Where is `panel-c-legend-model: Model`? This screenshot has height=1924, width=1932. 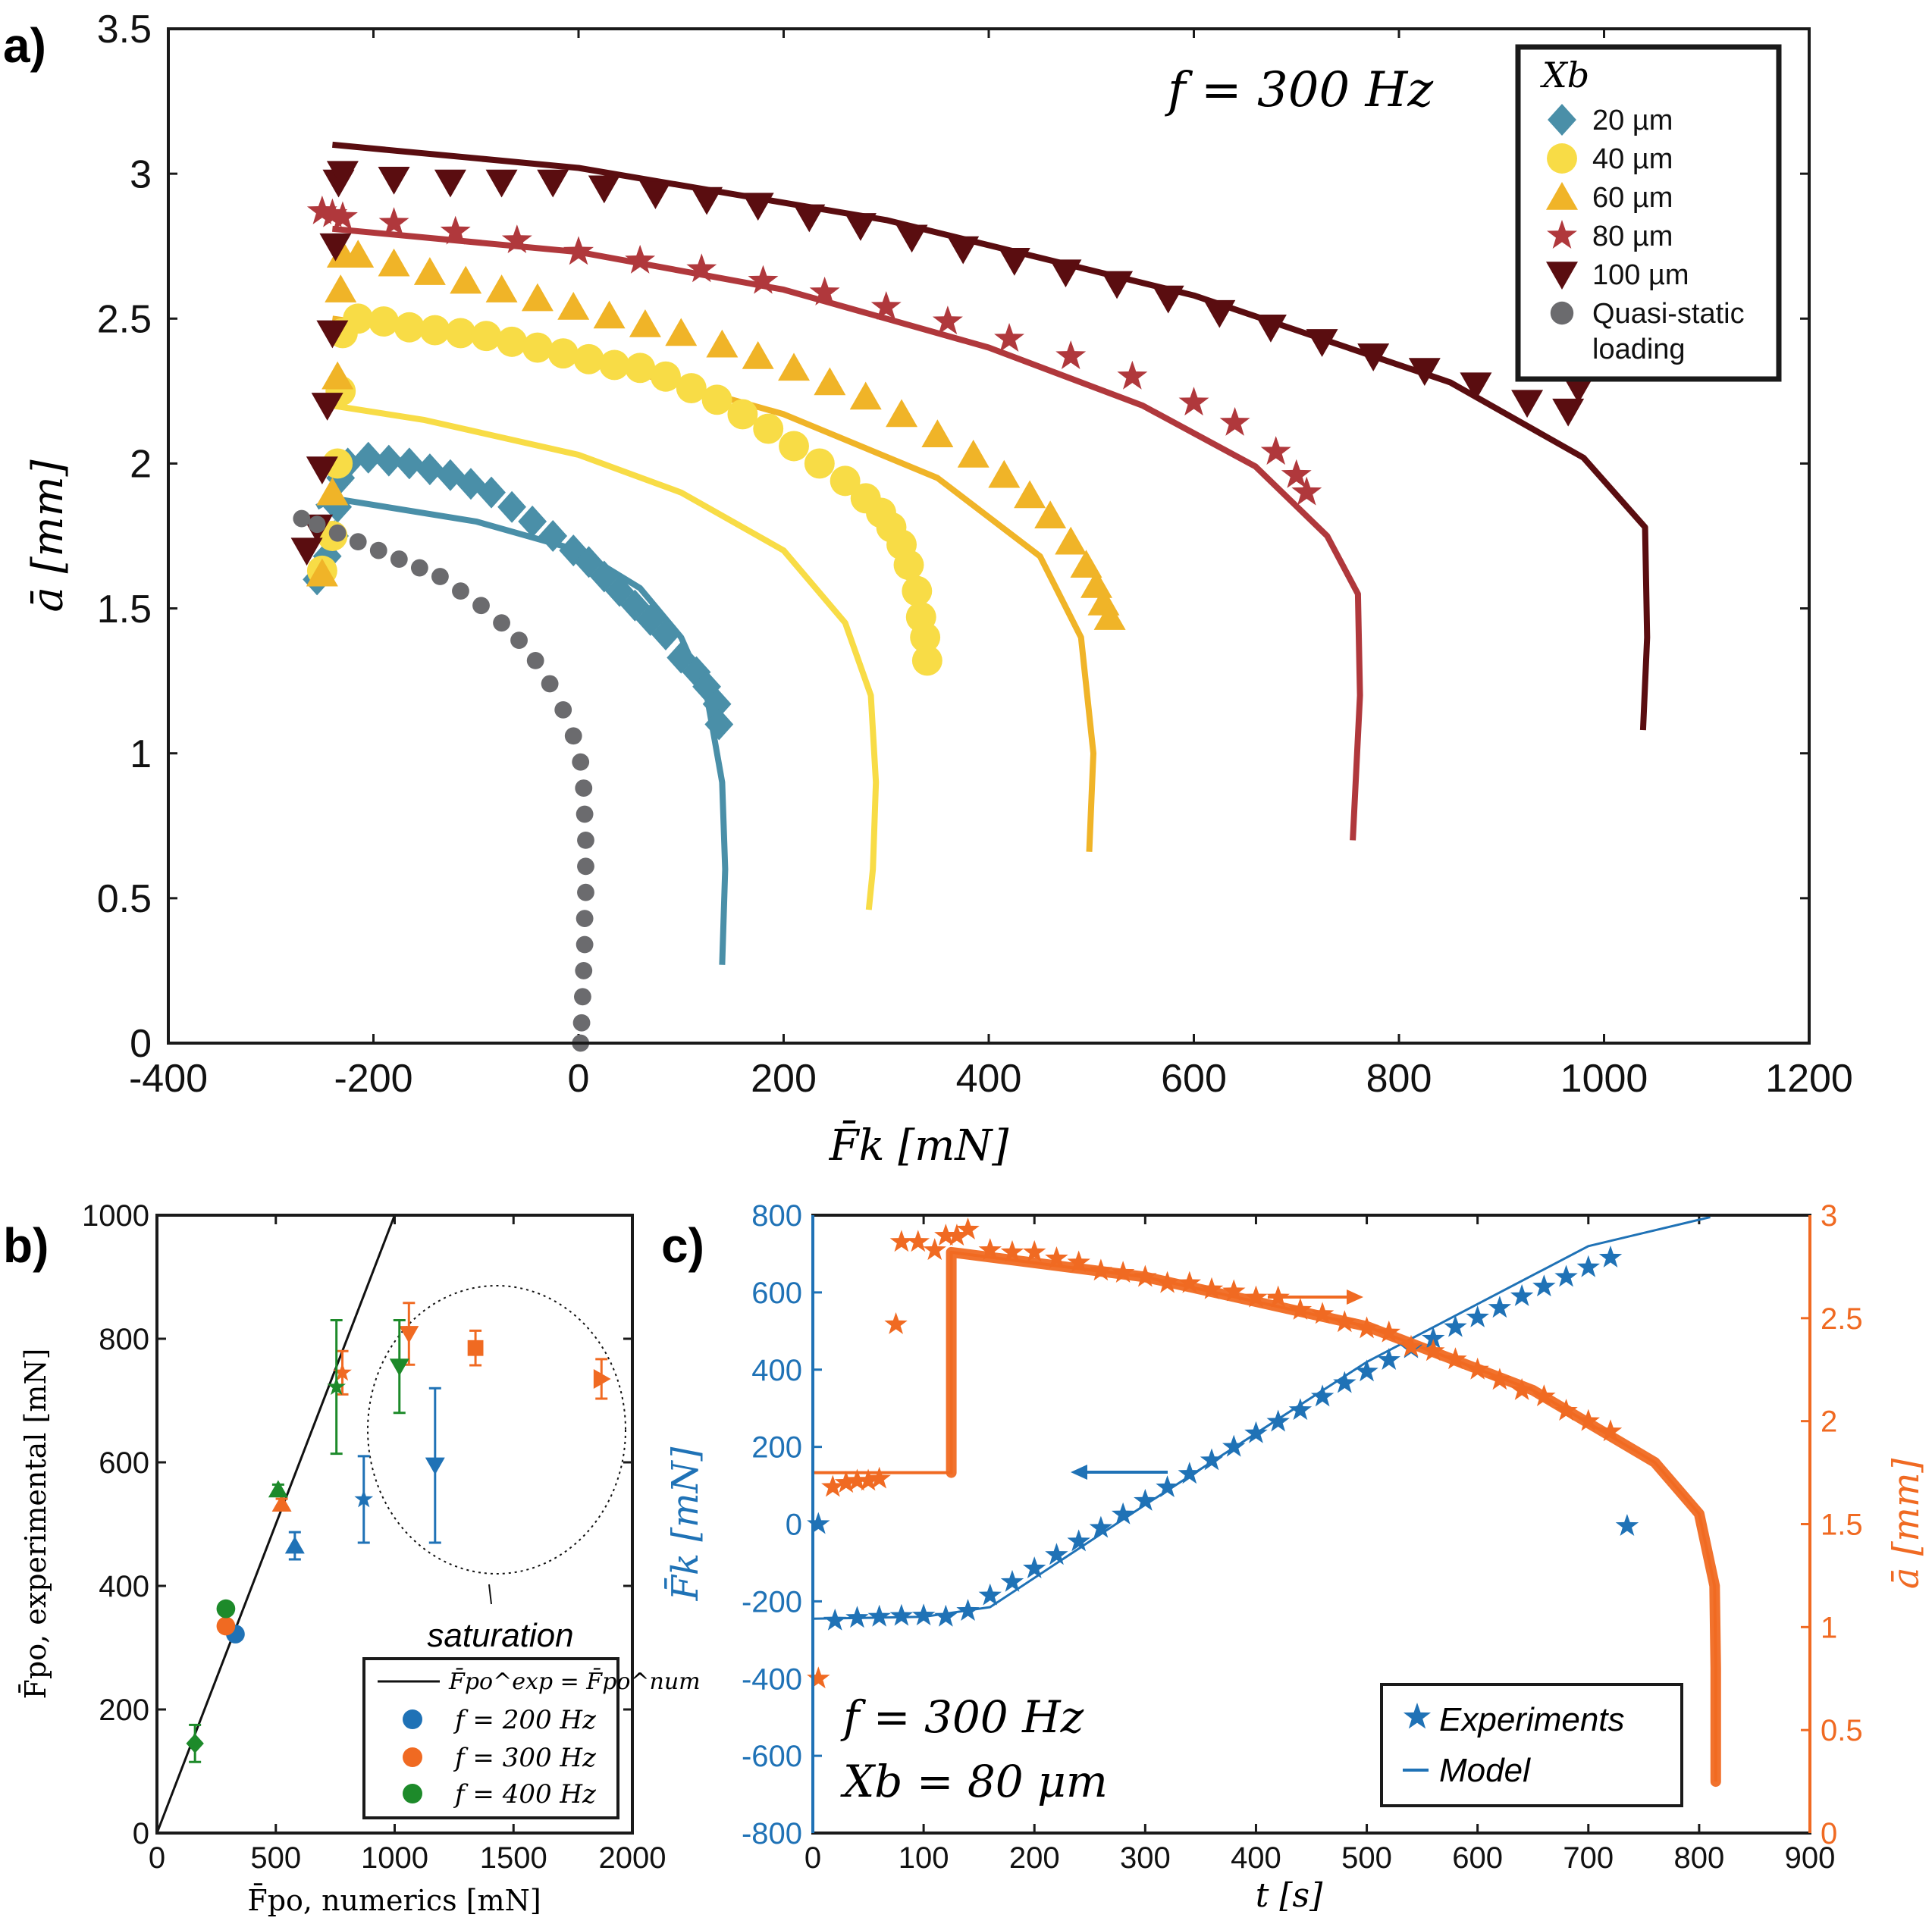
panel-c-legend-model: Model is located at coordinates (1485, 1770).